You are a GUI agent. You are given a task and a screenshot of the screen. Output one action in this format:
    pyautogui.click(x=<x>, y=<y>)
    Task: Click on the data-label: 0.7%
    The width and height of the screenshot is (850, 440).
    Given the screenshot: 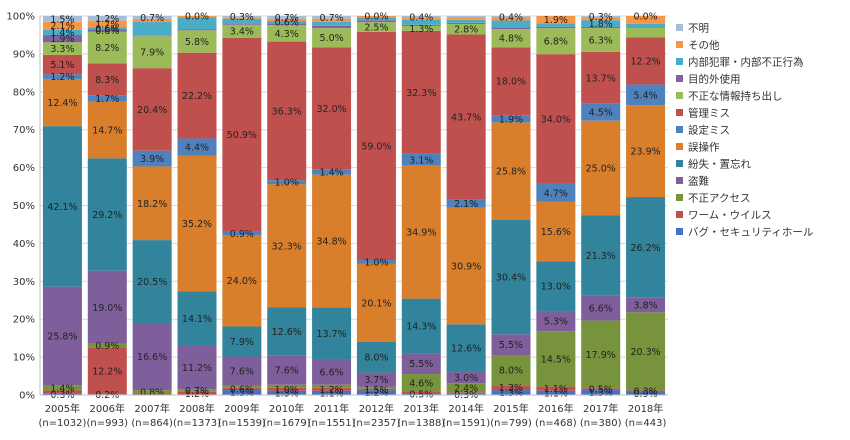 What is the action you would take?
    pyautogui.click(x=287, y=18)
    